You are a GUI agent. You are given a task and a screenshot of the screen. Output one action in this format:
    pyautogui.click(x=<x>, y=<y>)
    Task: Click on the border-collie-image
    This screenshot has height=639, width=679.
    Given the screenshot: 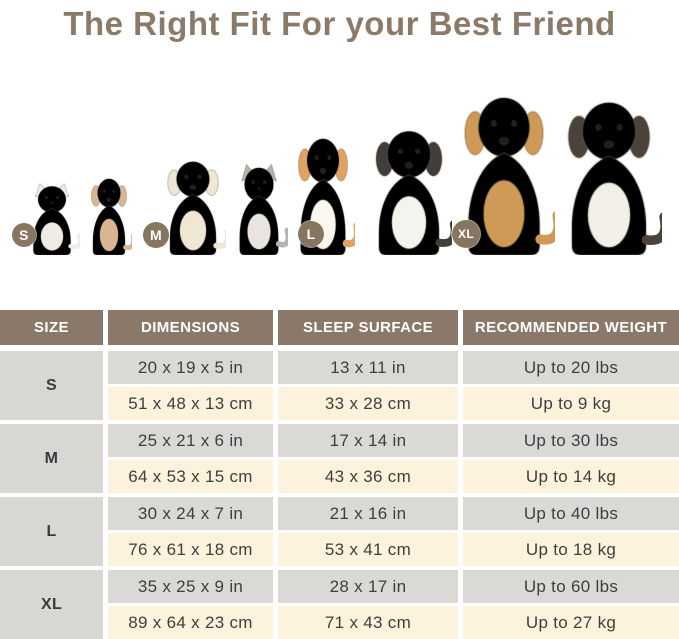 What is the action you would take?
    pyautogui.click(x=409, y=190)
    